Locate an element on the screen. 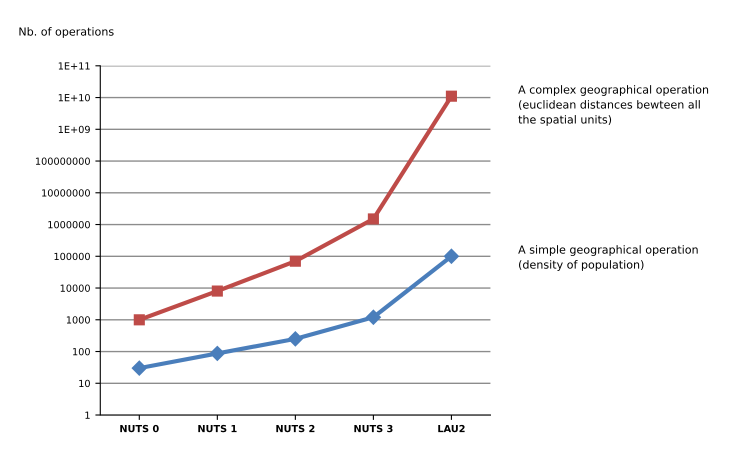 Image resolution: width=732 pixels, height=470 pixels. y-tick-label: 1E+09 is located at coordinates (74, 130).